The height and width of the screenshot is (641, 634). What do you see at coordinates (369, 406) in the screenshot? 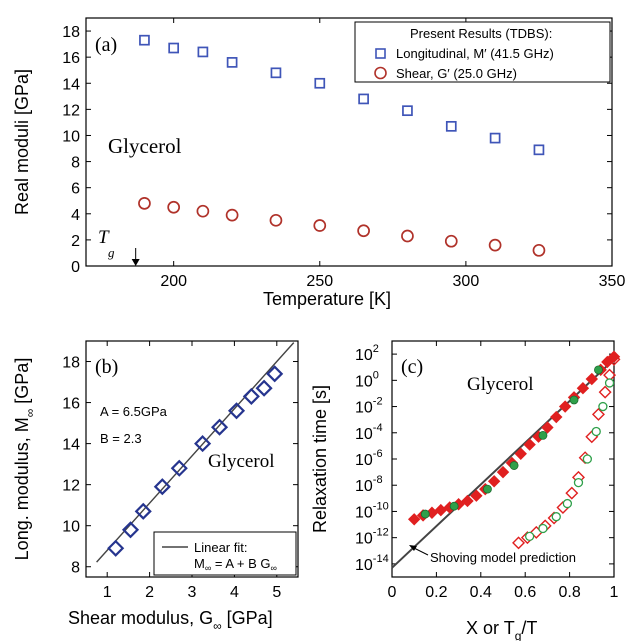
I see `panel-c-y-tick-label-6: 10⁻²` at bounding box center [369, 406].